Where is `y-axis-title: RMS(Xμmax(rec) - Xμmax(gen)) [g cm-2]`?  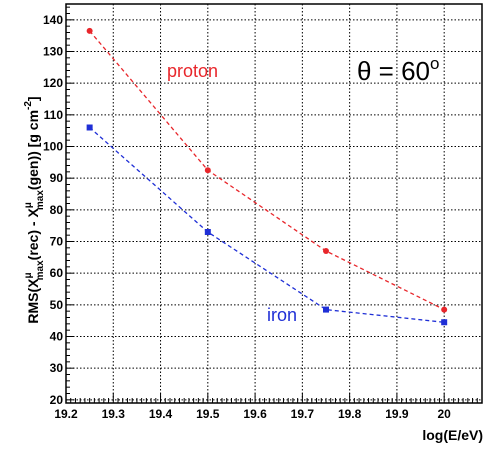 y-axis-title: RMS(Xμmax(rec) - Xμmax(gen)) [g cm-2] is located at coordinates (34, 209).